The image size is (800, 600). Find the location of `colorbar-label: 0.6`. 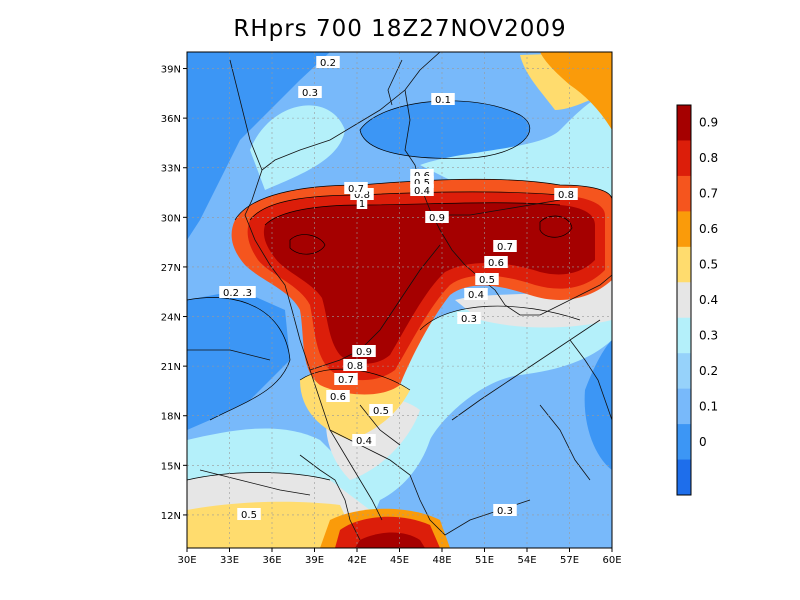

colorbar-label: 0.6 is located at coordinates (708, 229).